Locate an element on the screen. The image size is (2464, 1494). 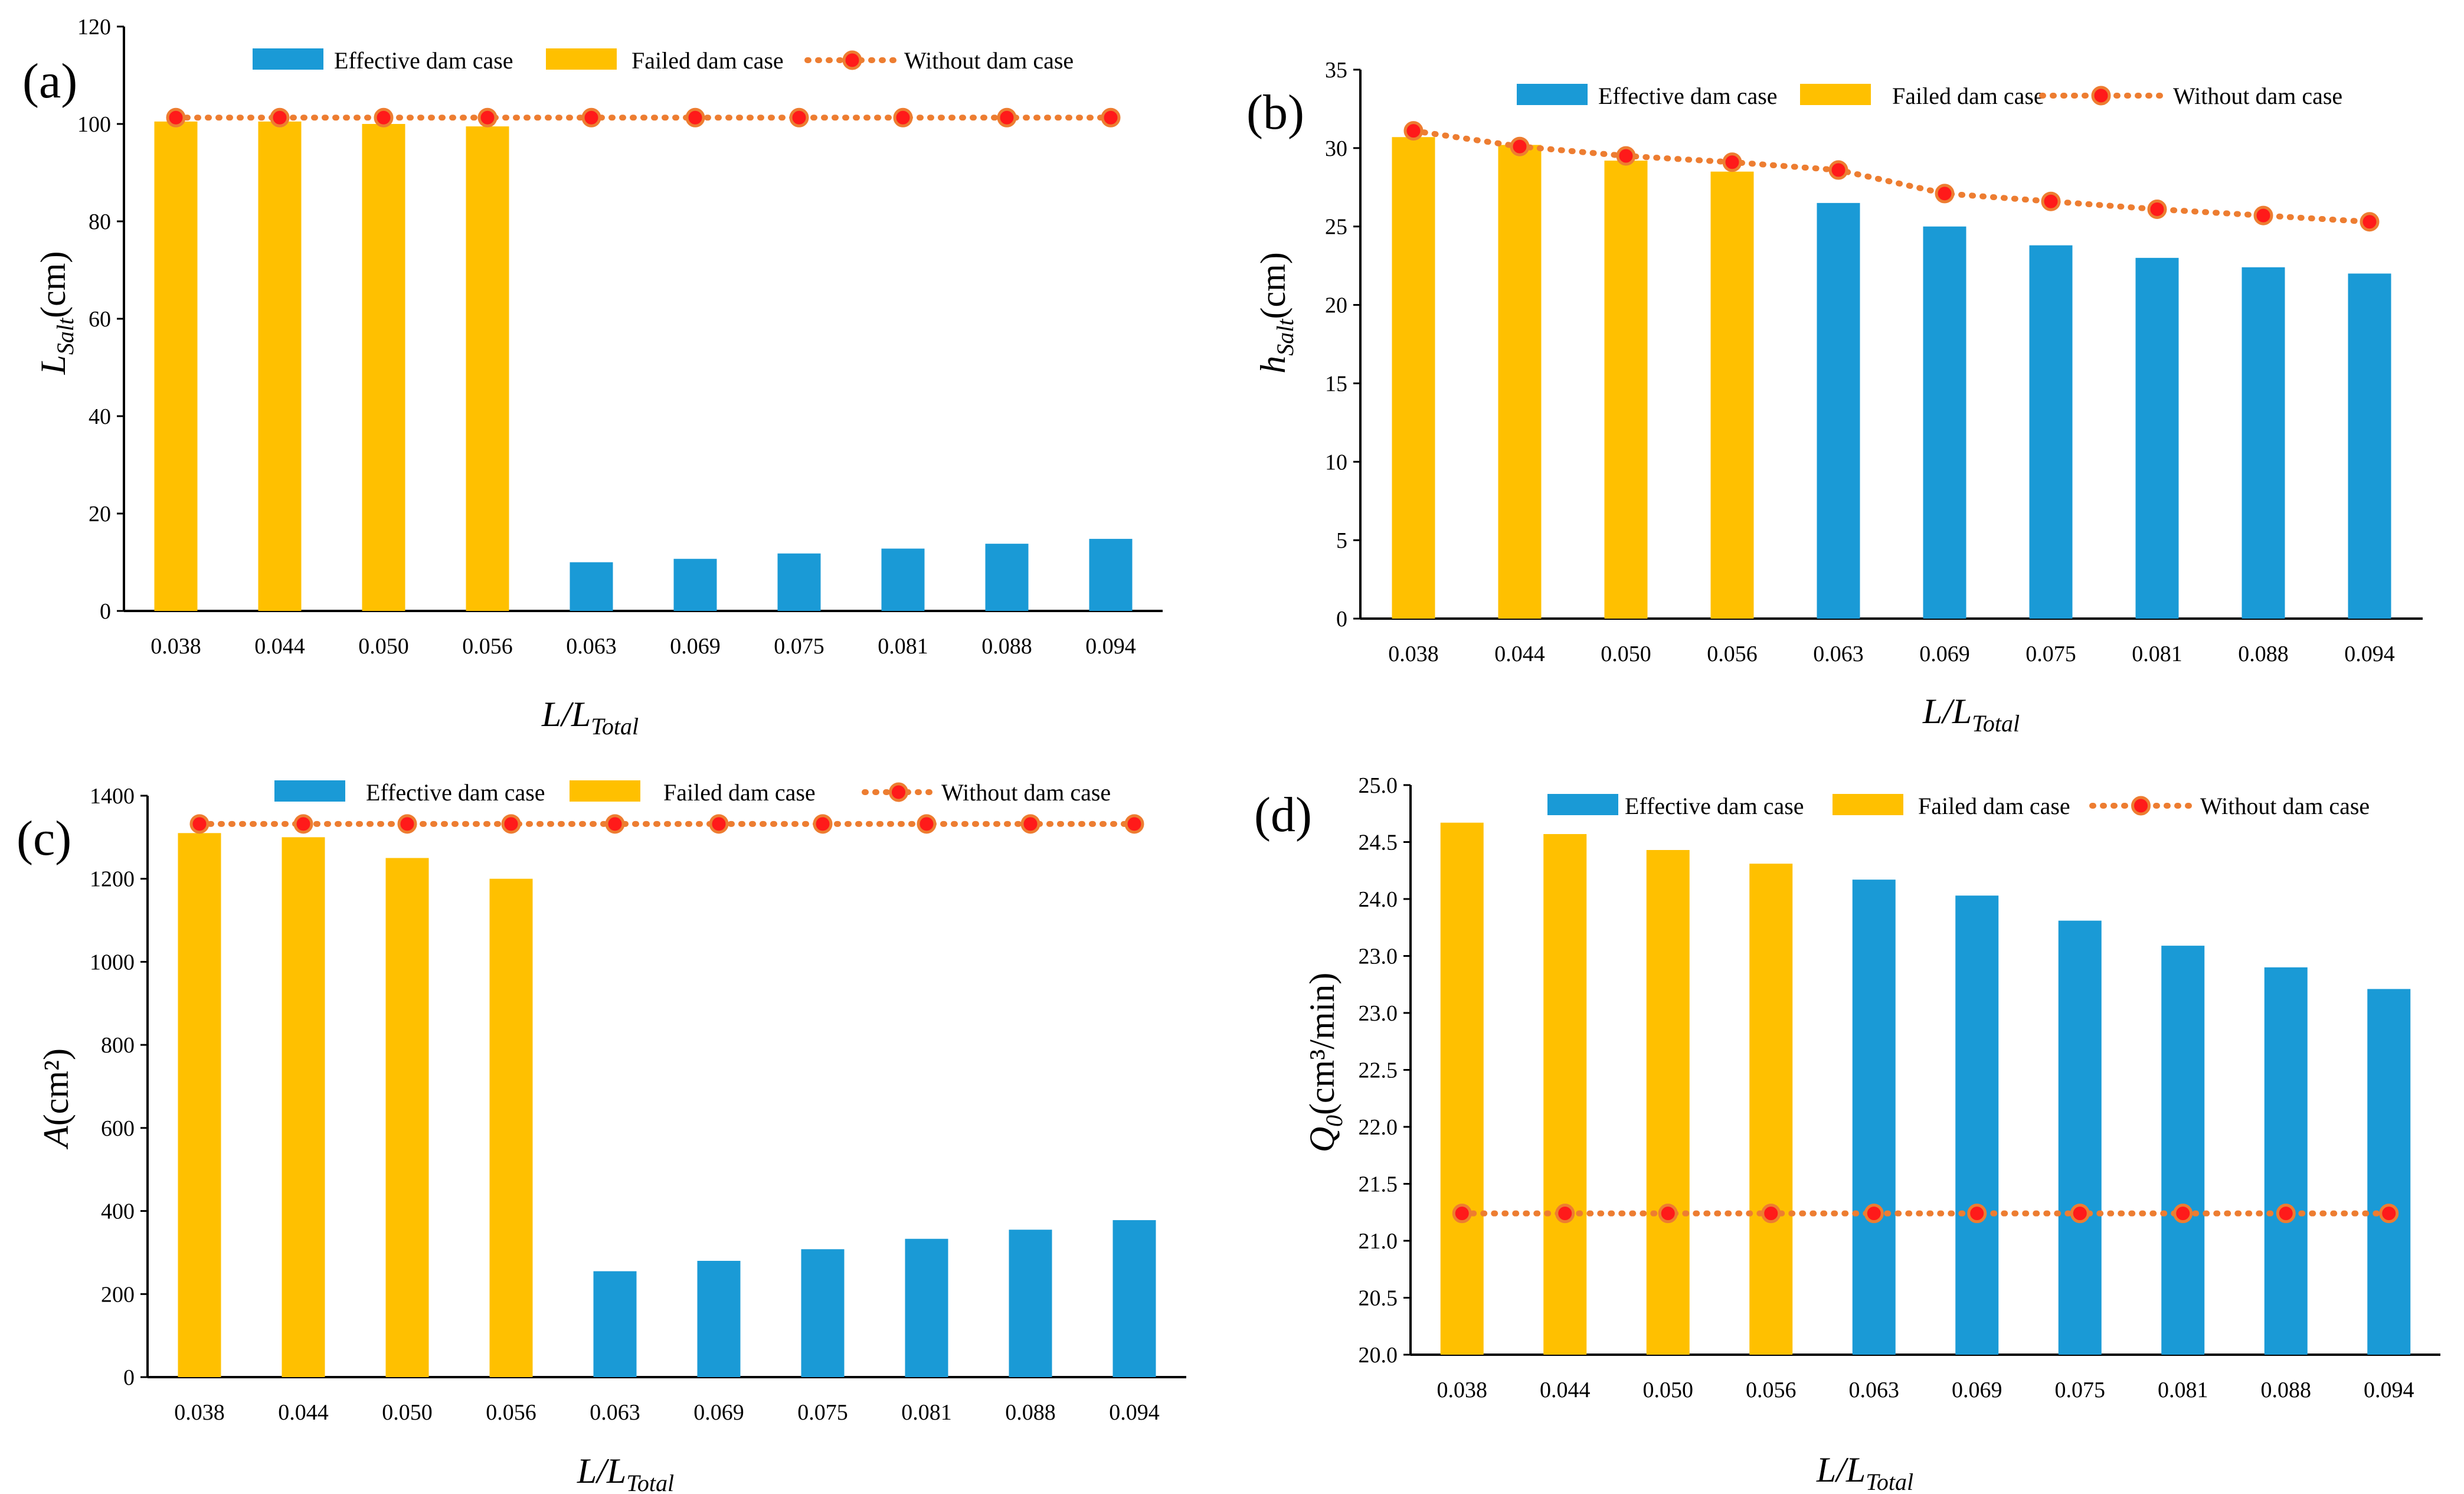
y-tick-label: 120 is located at coordinates (94, 27).